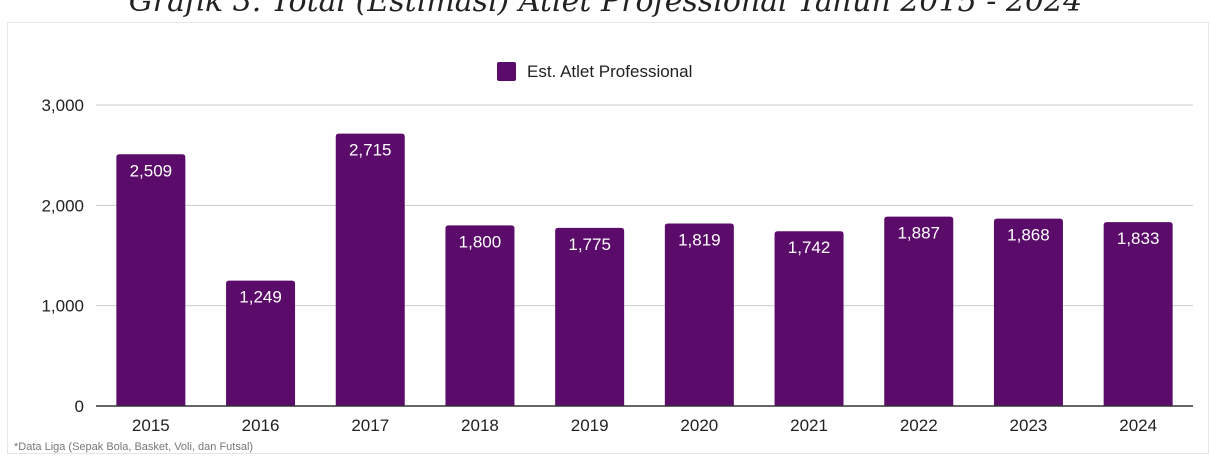 The width and height of the screenshot is (1211, 456). I want to click on data-label: 1,775, so click(589, 244).